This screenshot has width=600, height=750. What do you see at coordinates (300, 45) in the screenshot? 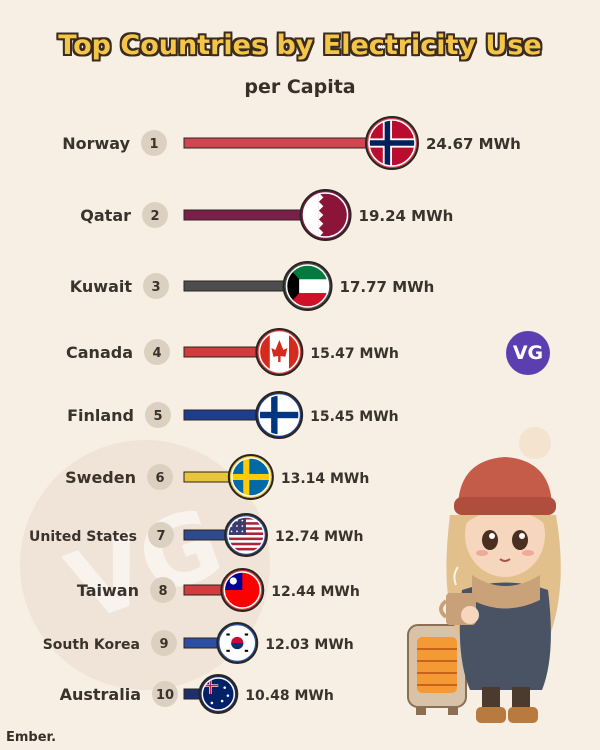
I see `chart-title: Top Countries by Electricity Use` at bounding box center [300, 45].